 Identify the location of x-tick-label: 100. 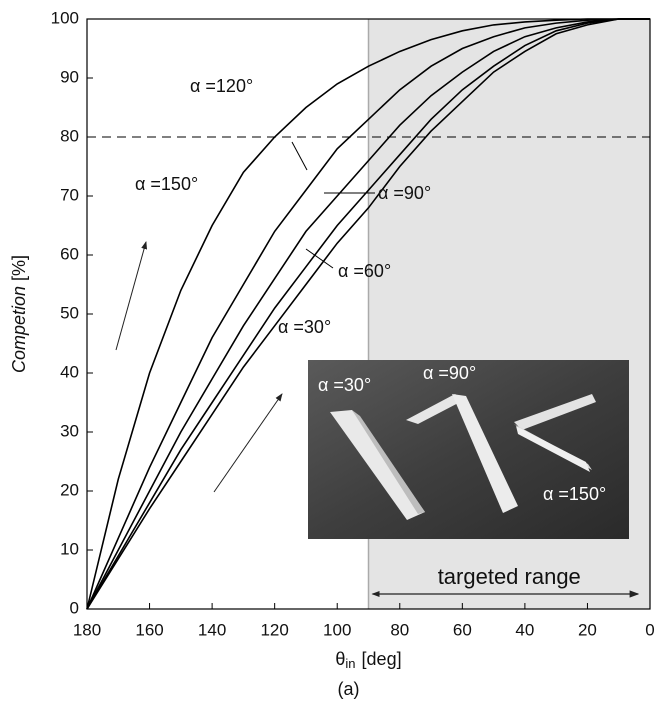
(337, 629).